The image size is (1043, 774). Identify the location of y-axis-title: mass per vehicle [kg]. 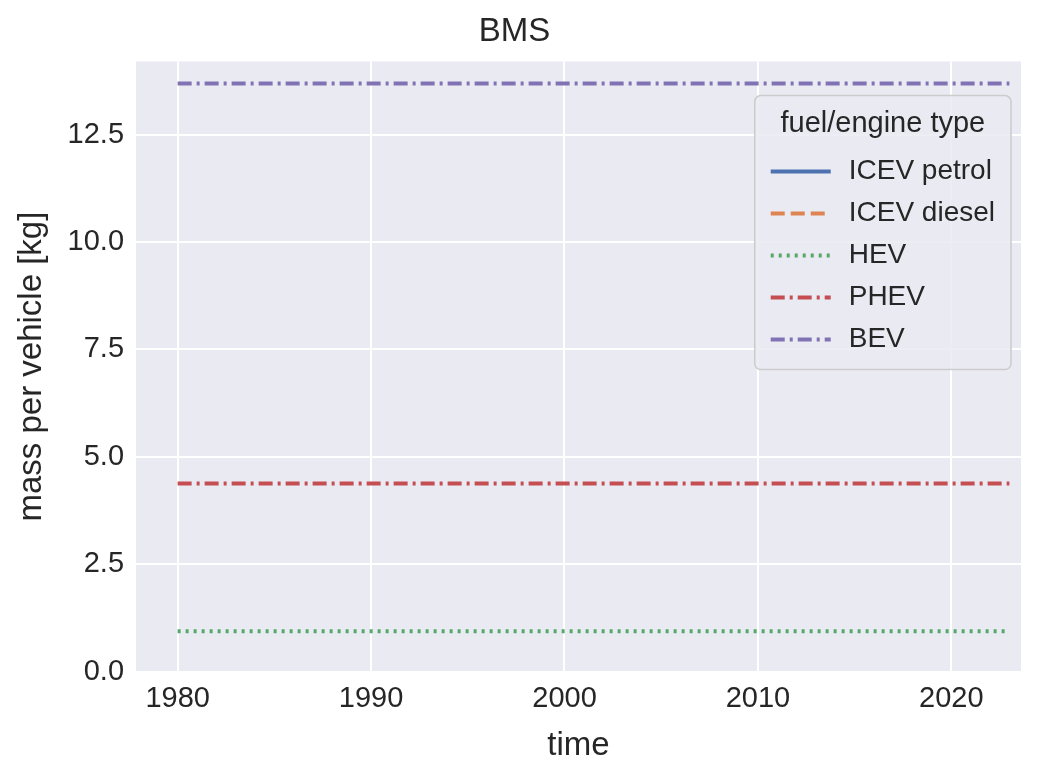
(29, 366).